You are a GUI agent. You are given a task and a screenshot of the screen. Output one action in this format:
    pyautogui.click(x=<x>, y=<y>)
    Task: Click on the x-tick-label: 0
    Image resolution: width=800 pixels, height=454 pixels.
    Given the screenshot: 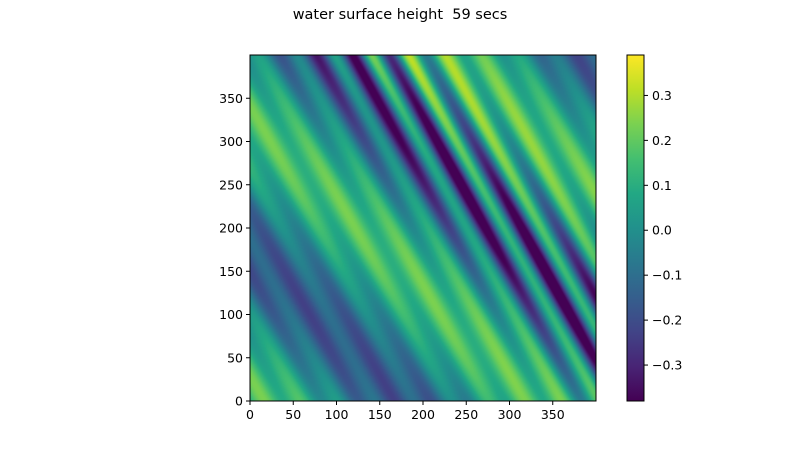 What is the action you would take?
    pyautogui.click(x=250, y=414)
    